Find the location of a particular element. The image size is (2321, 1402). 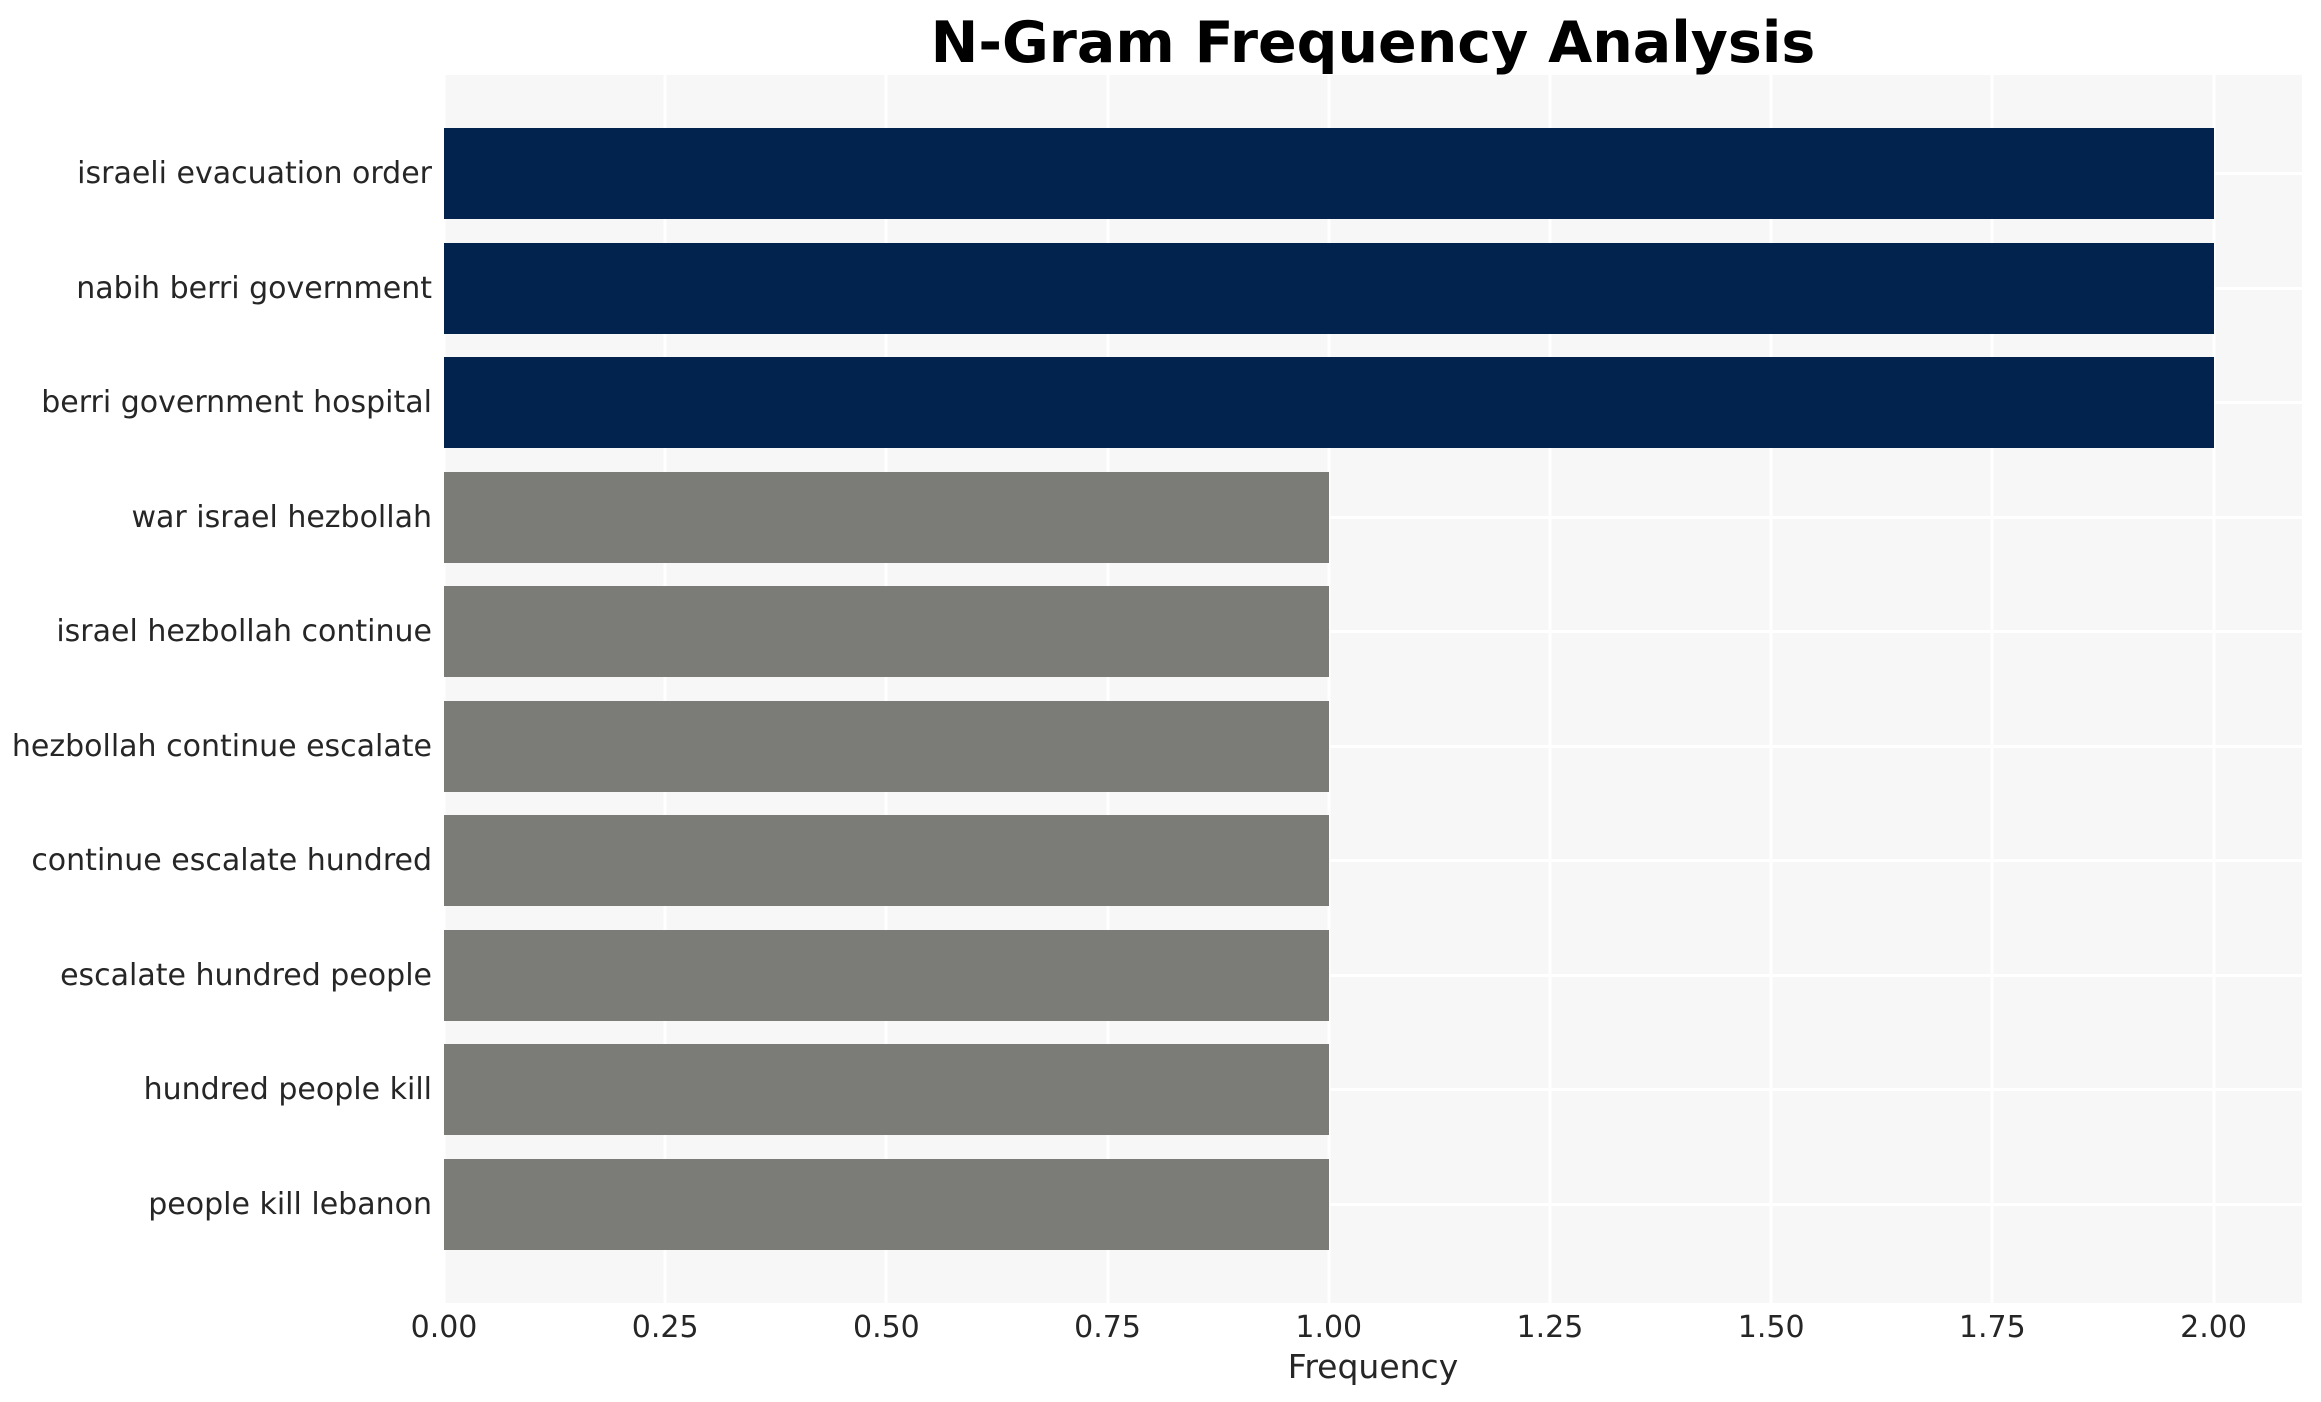

bar-row: nabih berri government is located at coordinates (1189, 288).